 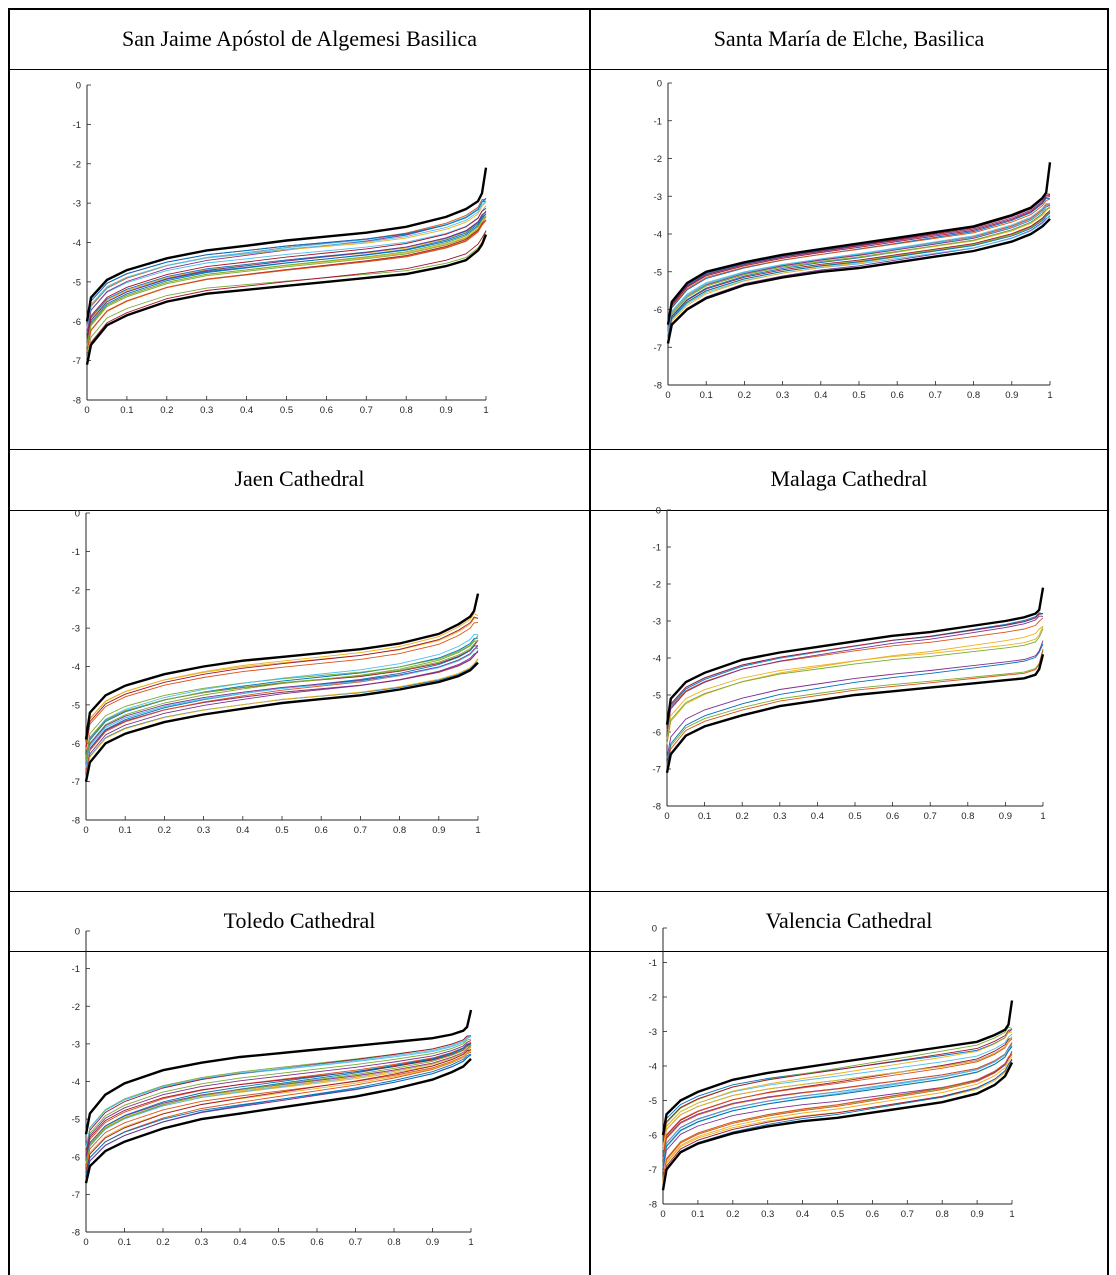 I want to click on envelope-upper-line, so click(x=282, y=666).